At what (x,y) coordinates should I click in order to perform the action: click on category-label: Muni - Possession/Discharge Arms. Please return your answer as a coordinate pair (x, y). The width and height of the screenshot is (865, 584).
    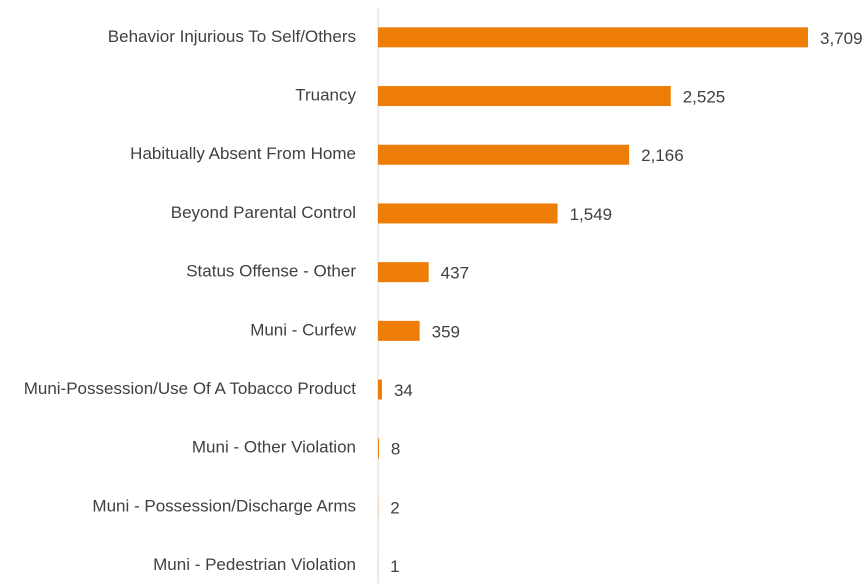
    Looking at the image, I should click on (224, 505).